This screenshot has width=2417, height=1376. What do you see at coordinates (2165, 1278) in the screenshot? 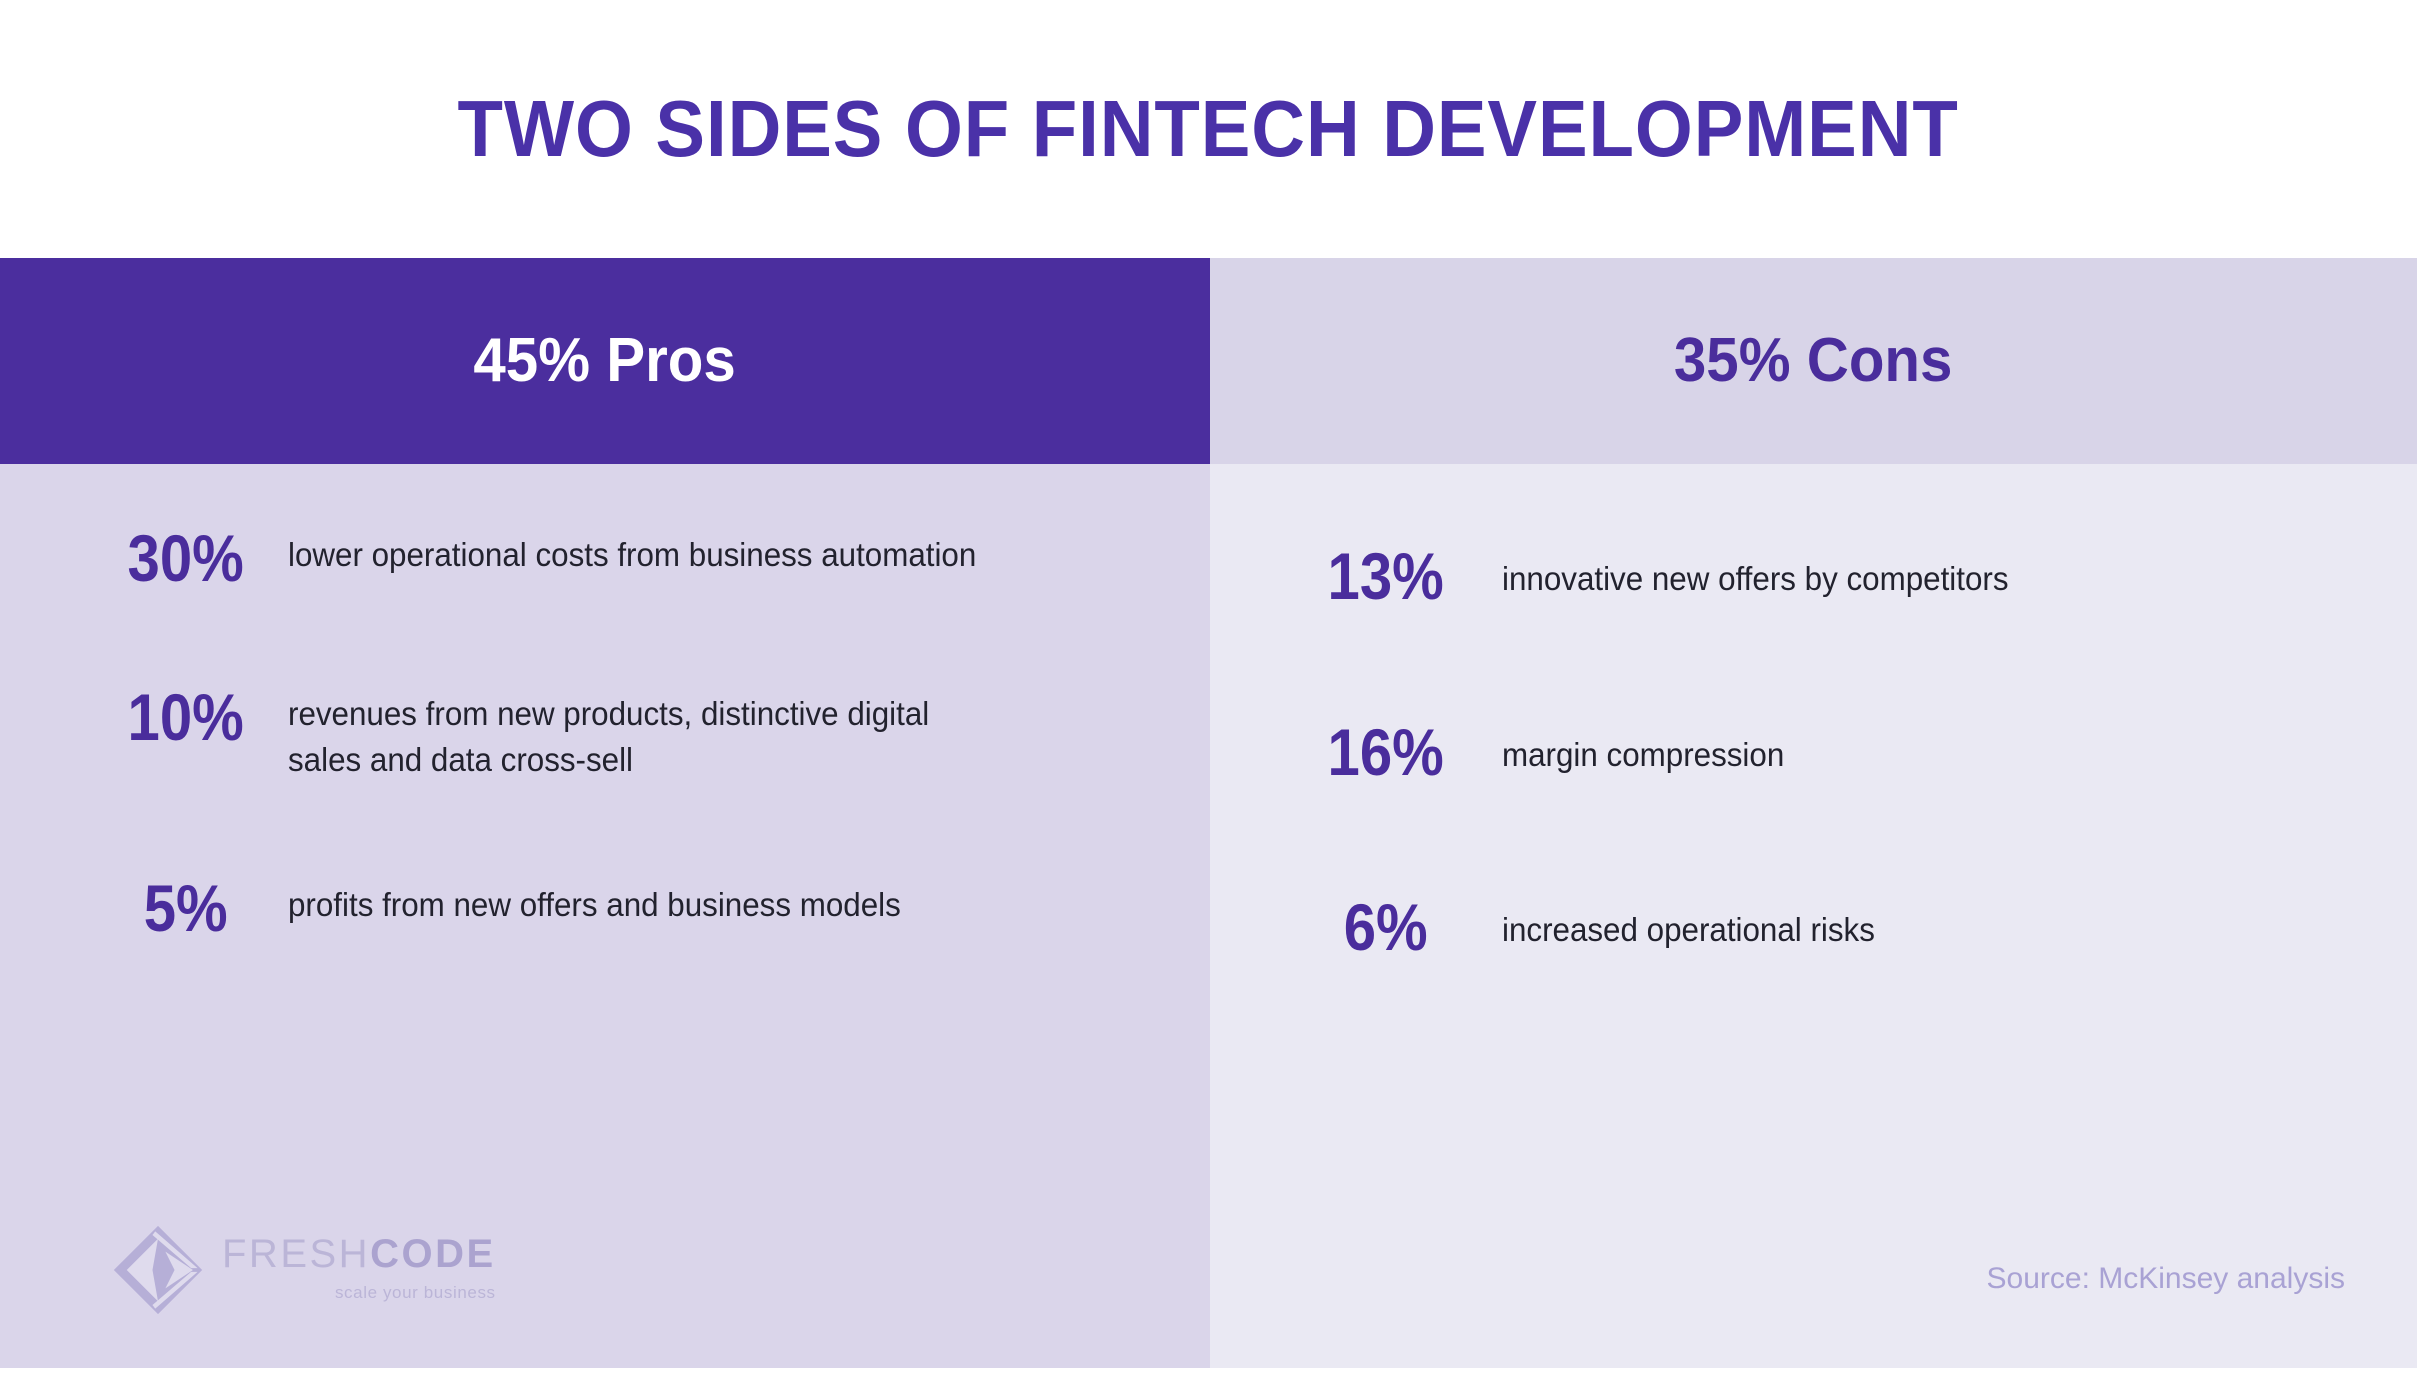
I see `source-attribution: Source: McKinsey analysis` at bounding box center [2165, 1278].